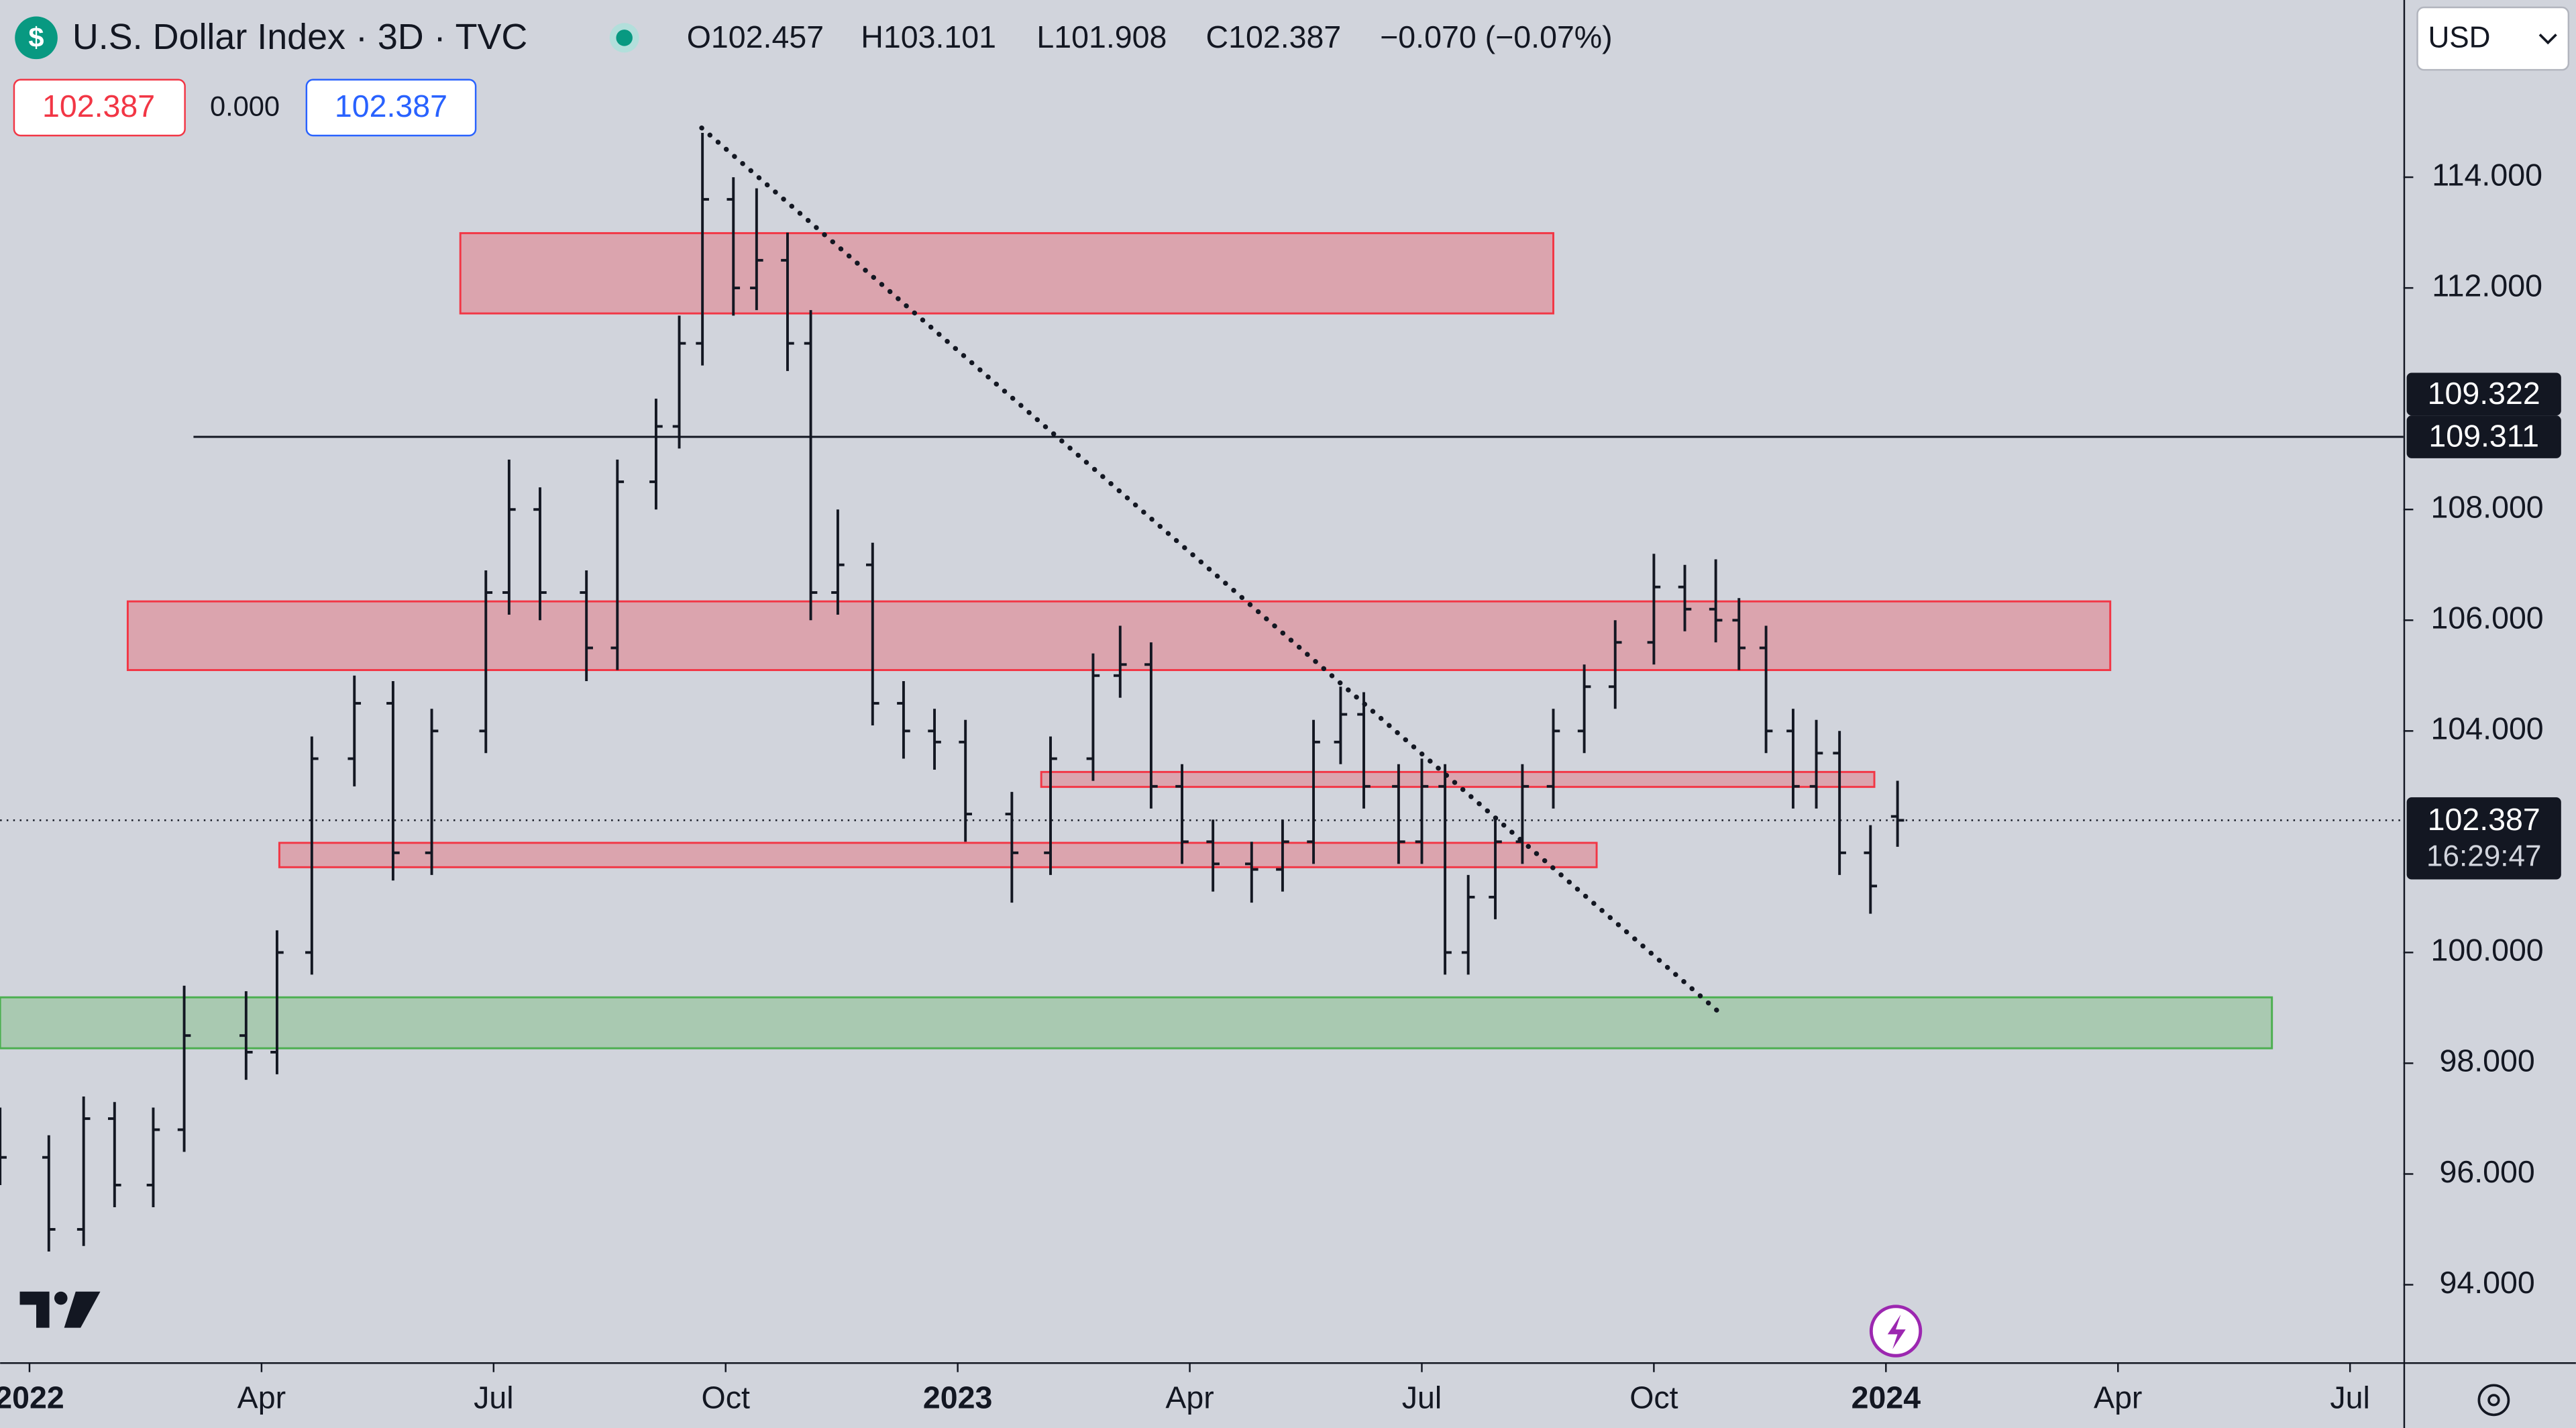 The width and height of the screenshot is (2576, 1428). I want to click on market-status, so click(624, 38).